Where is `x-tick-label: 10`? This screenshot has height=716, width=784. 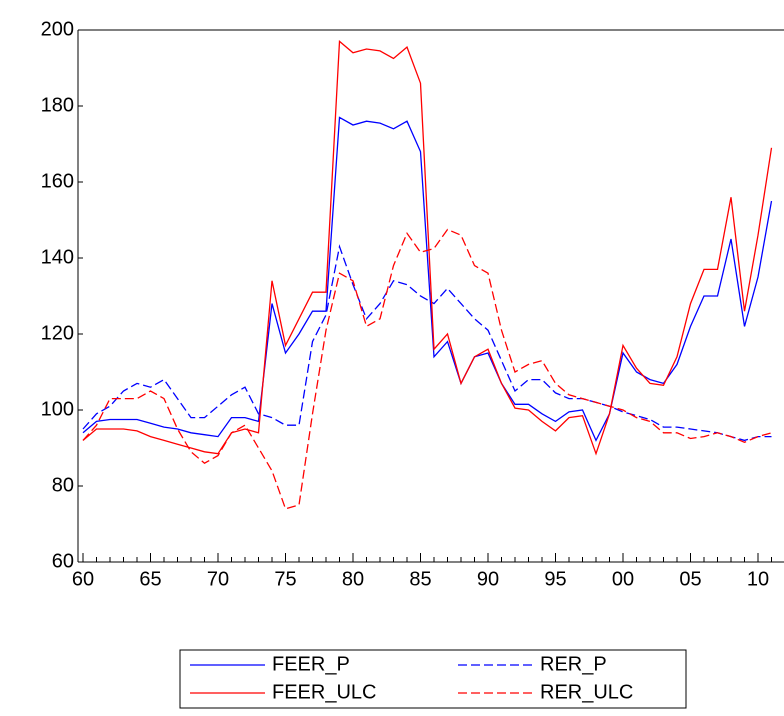
x-tick-label: 10 is located at coordinates (758, 579).